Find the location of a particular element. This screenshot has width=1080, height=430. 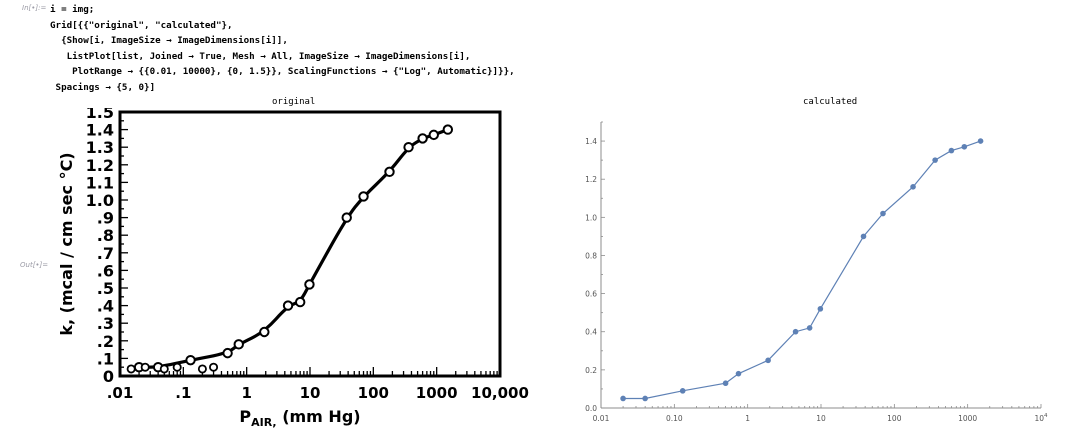

code-line: Spacings → {5, 0}] is located at coordinates (103, 87).